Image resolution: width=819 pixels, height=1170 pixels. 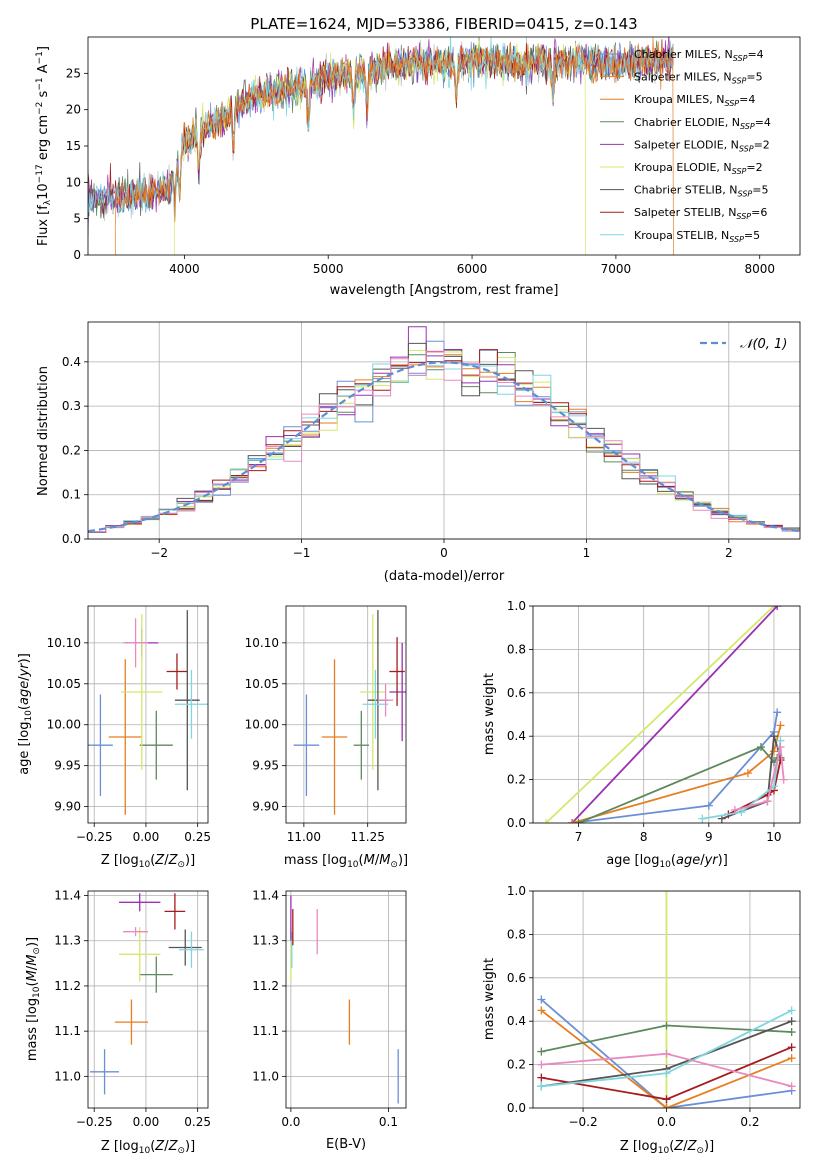 I want to click on mw-z-xlabel: Z [log10(Z/Z⊙)], so click(x=667, y=1147).